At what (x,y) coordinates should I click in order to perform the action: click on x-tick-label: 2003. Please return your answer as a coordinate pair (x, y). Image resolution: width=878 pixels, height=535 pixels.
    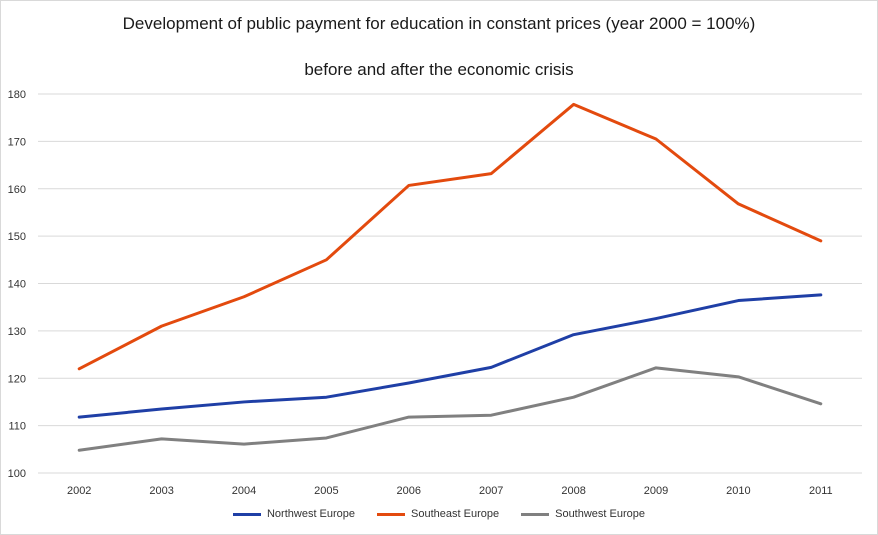
    Looking at the image, I should click on (161, 491).